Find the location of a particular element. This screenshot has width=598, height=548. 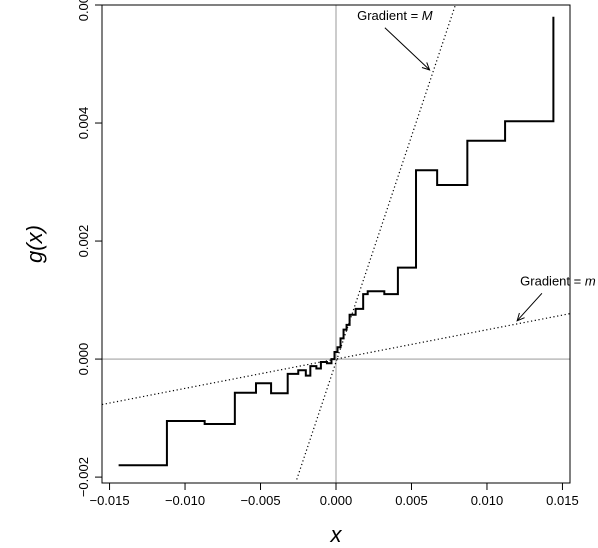

x-tick-label: −0.010 is located at coordinates (185, 500).